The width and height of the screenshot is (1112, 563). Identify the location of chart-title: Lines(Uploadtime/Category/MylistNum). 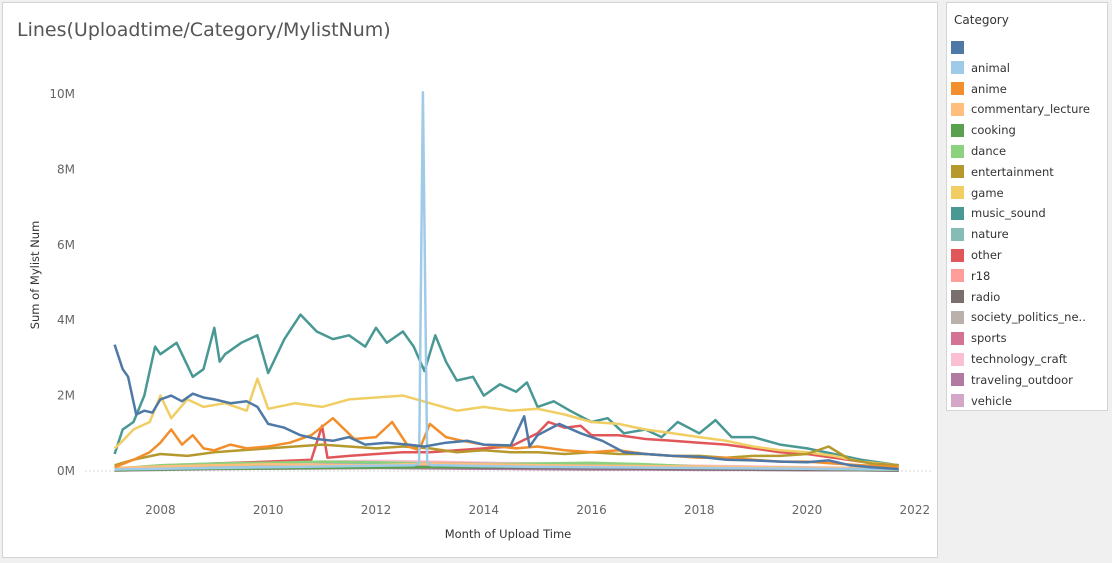
(204, 30).